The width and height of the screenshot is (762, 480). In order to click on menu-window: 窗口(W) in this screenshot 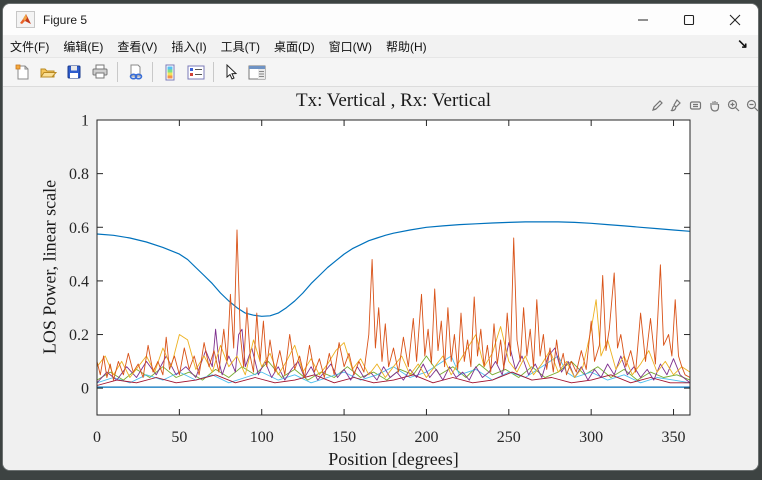, I will do `click(350, 46)`.